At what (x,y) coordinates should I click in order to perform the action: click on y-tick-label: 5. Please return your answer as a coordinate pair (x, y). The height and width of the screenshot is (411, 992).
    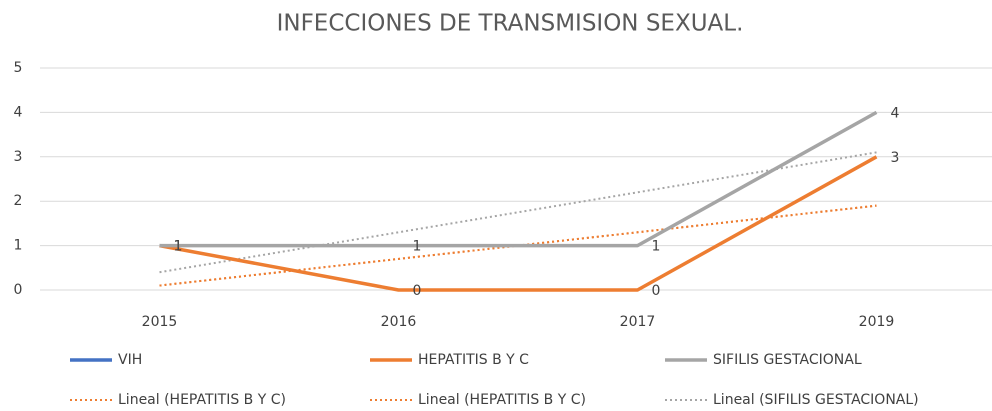
    Looking at the image, I should click on (18, 68).